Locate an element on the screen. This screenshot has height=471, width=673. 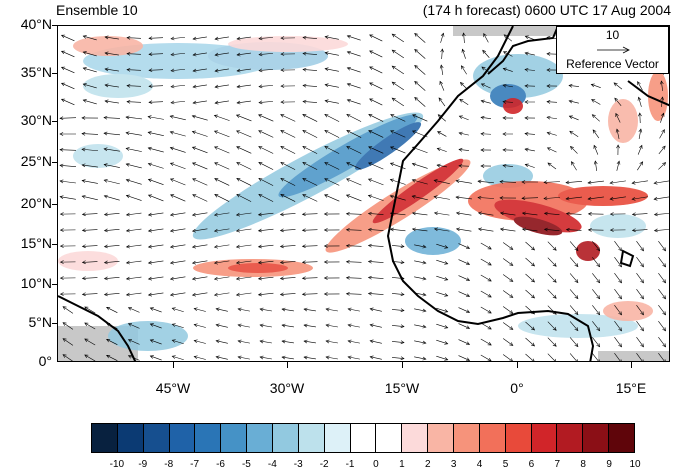
colorbar-label: -5 is located at coordinates (246, 464).